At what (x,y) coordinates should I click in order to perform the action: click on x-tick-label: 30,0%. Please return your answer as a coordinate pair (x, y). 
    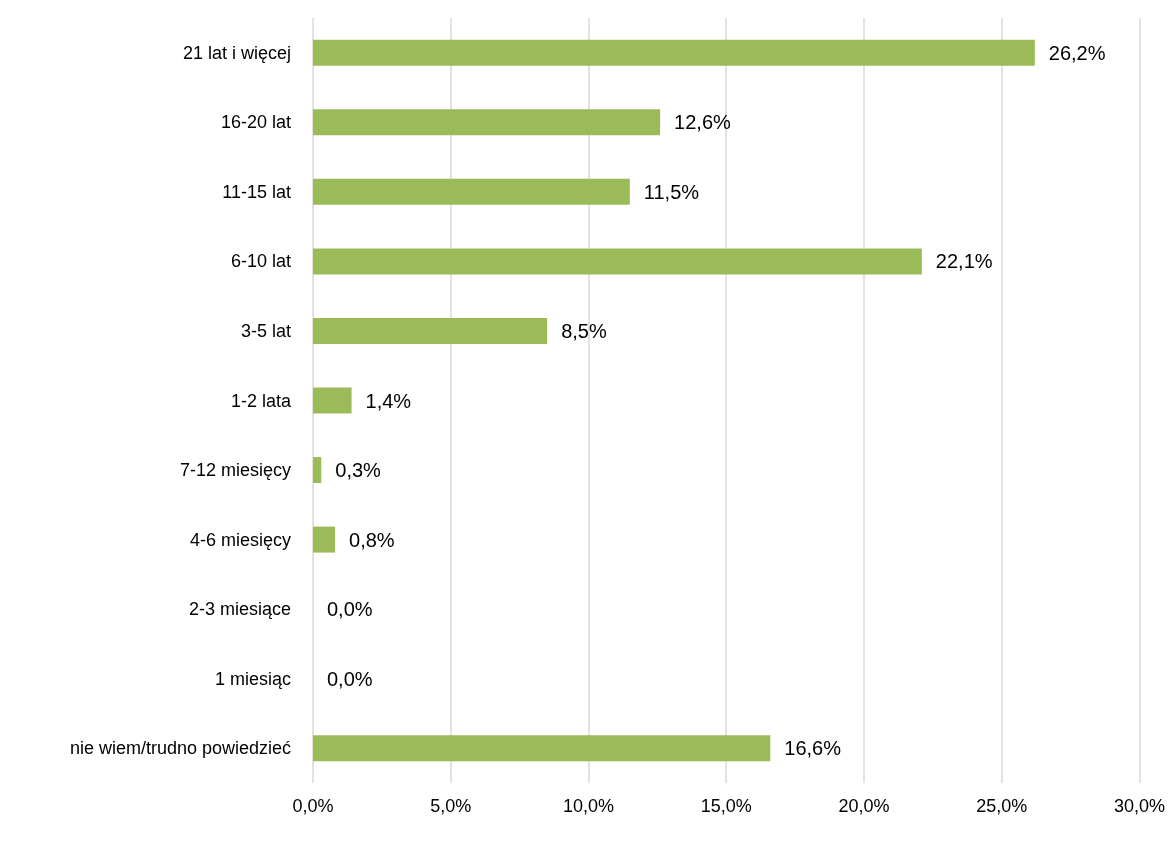
    Looking at the image, I should click on (1139, 806).